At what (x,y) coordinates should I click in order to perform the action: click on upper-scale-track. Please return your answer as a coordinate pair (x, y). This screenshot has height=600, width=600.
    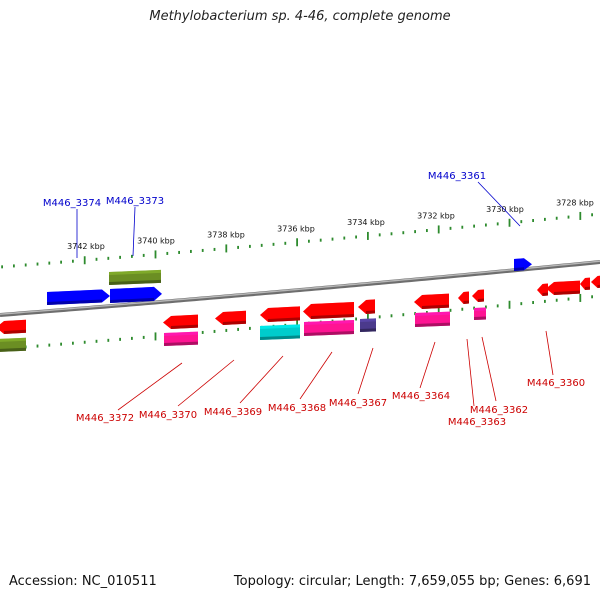
    Looking at the image, I should click on (297, 240).